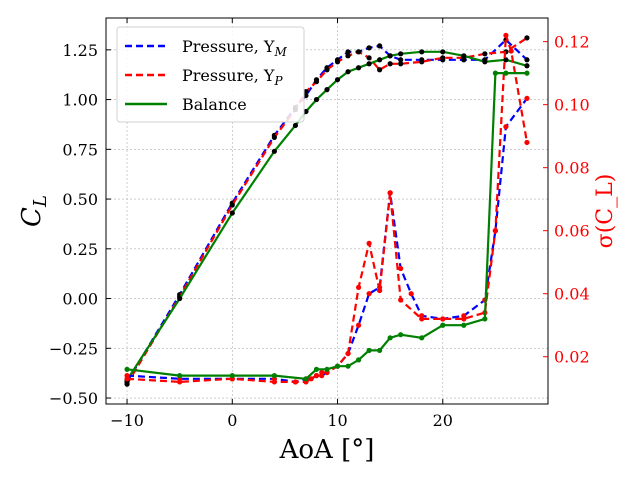  What do you see at coordinates (127, 420) in the screenshot?
I see `x-tick-label: −10` at bounding box center [127, 420].